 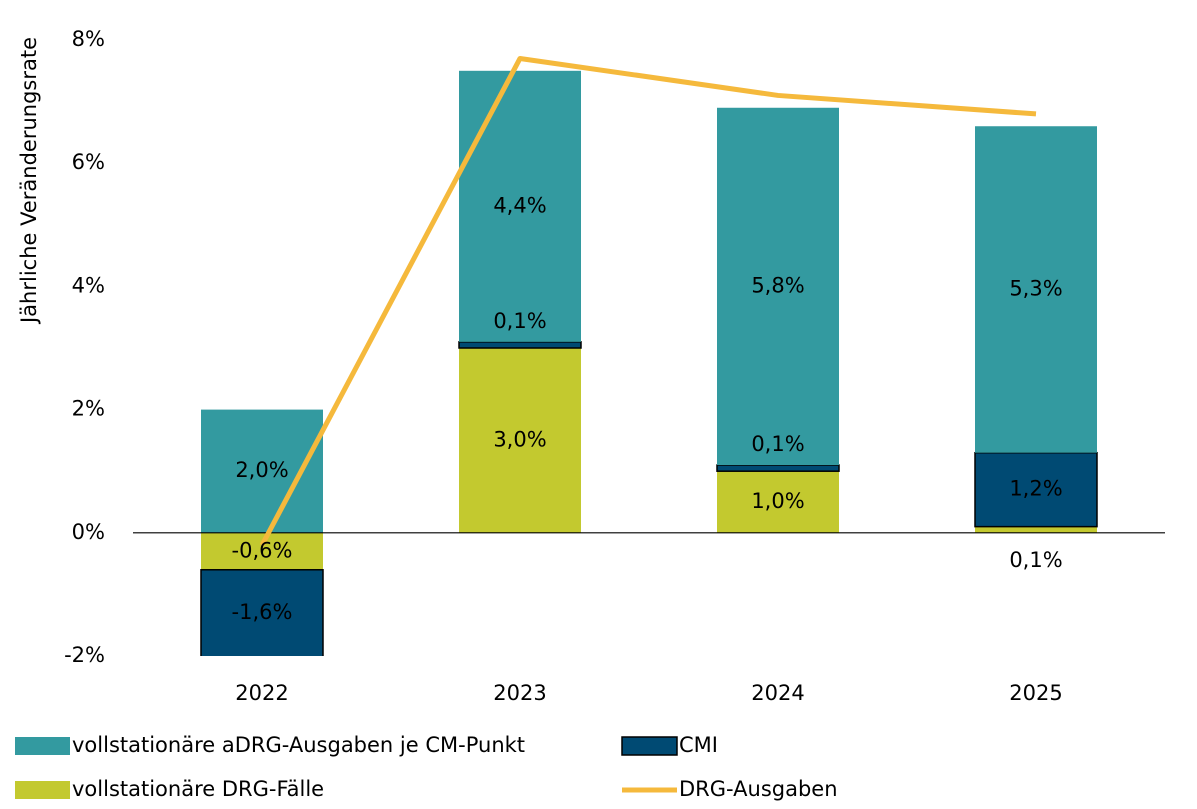 I want to click on data-label: -1,6%, so click(x=262, y=612).